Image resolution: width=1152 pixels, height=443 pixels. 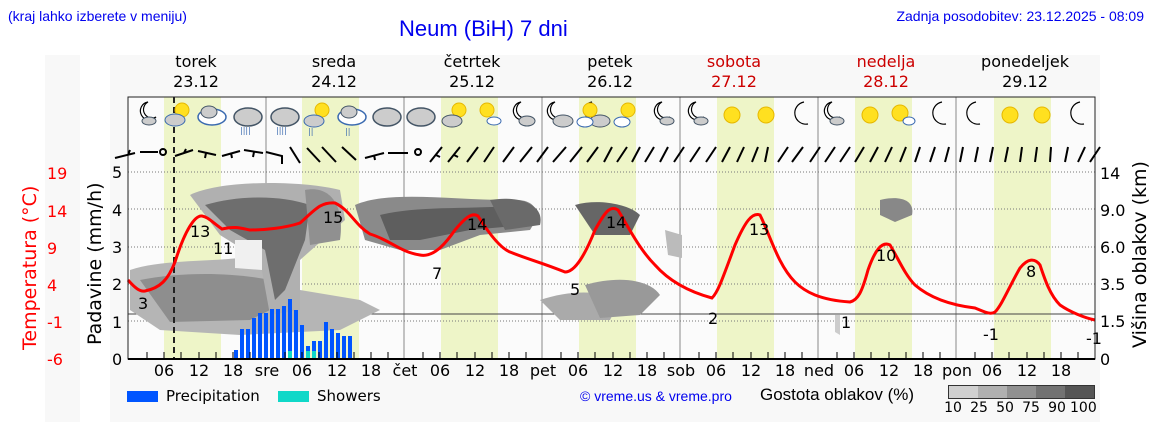 I want to click on day-header: ponedeljek 29.12, so click(x=1025, y=71).